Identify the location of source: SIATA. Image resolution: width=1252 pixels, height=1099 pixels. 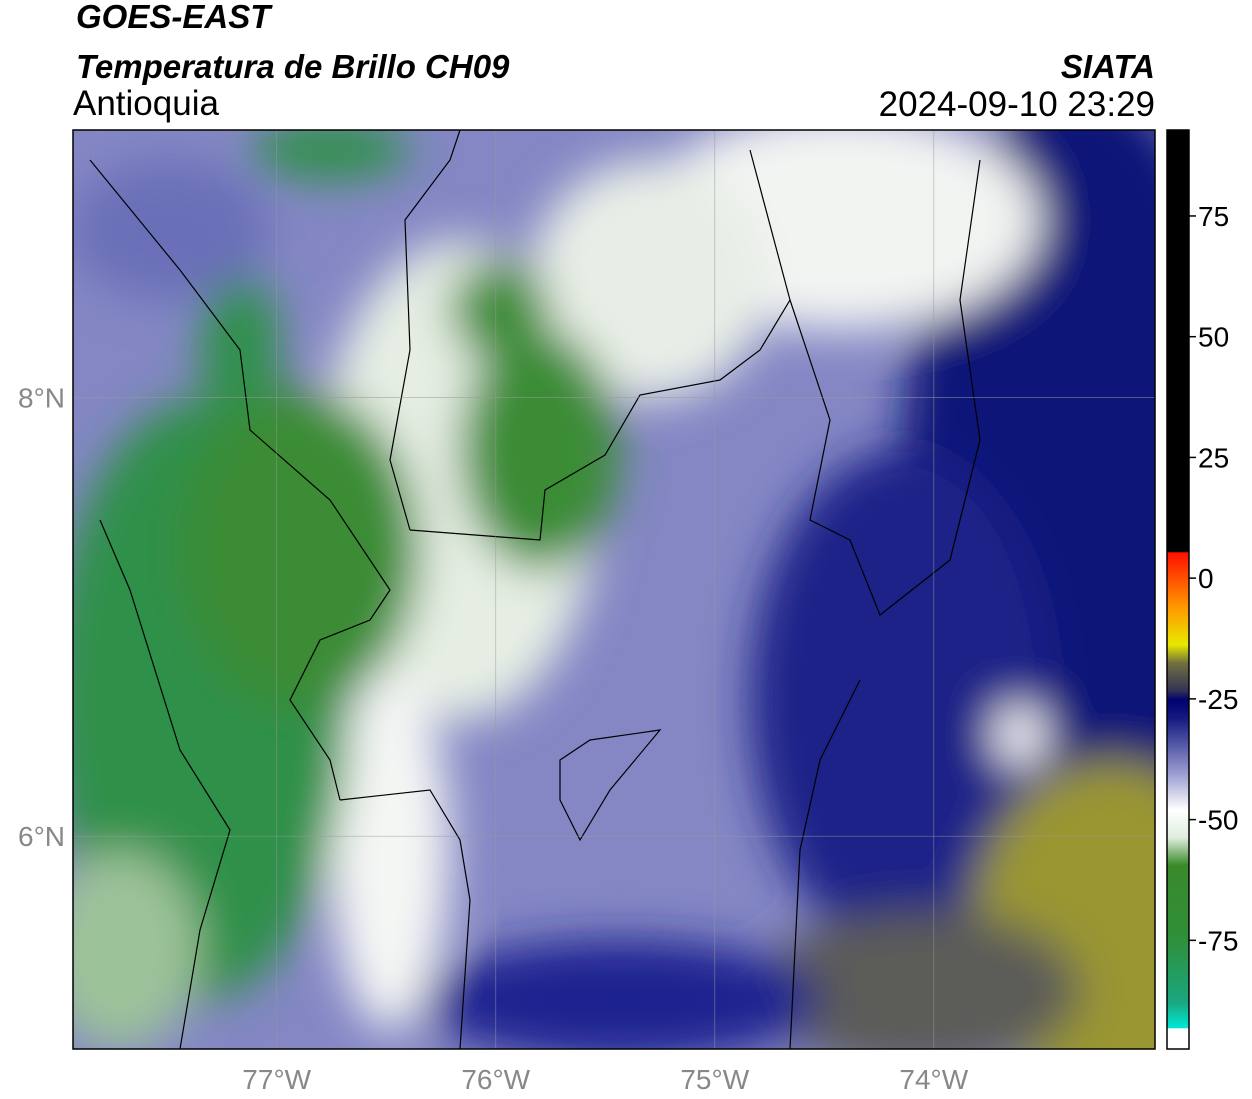
(1108, 66).